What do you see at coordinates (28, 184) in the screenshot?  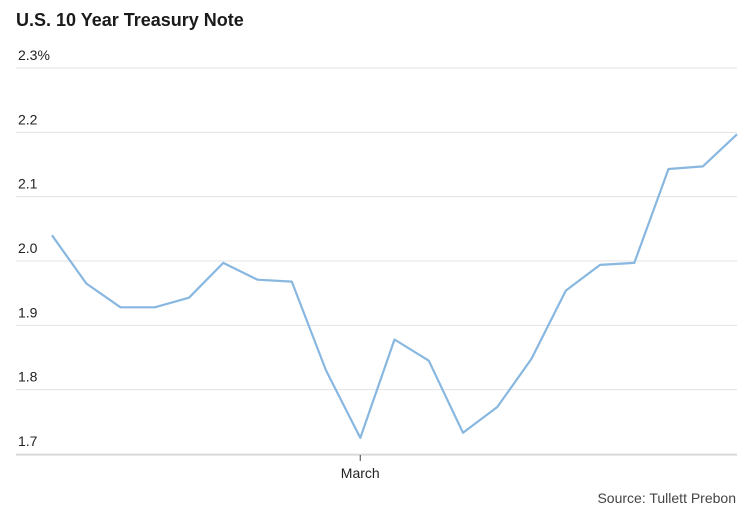 I see `y-tick-label: 2.1` at bounding box center [28, 184].